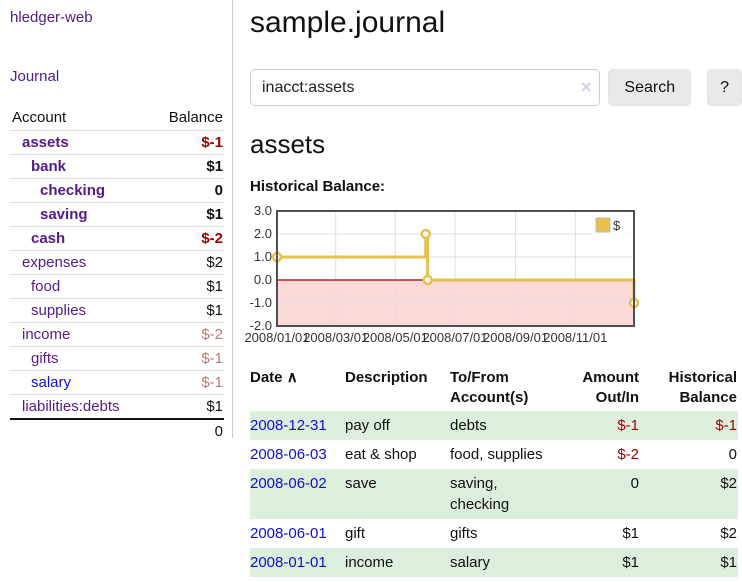 The height and width of the screenshot is (582, 742). Describe the element at coordinates (117, 334) in the screenshot. I see `table-row: income $-2` at that location.